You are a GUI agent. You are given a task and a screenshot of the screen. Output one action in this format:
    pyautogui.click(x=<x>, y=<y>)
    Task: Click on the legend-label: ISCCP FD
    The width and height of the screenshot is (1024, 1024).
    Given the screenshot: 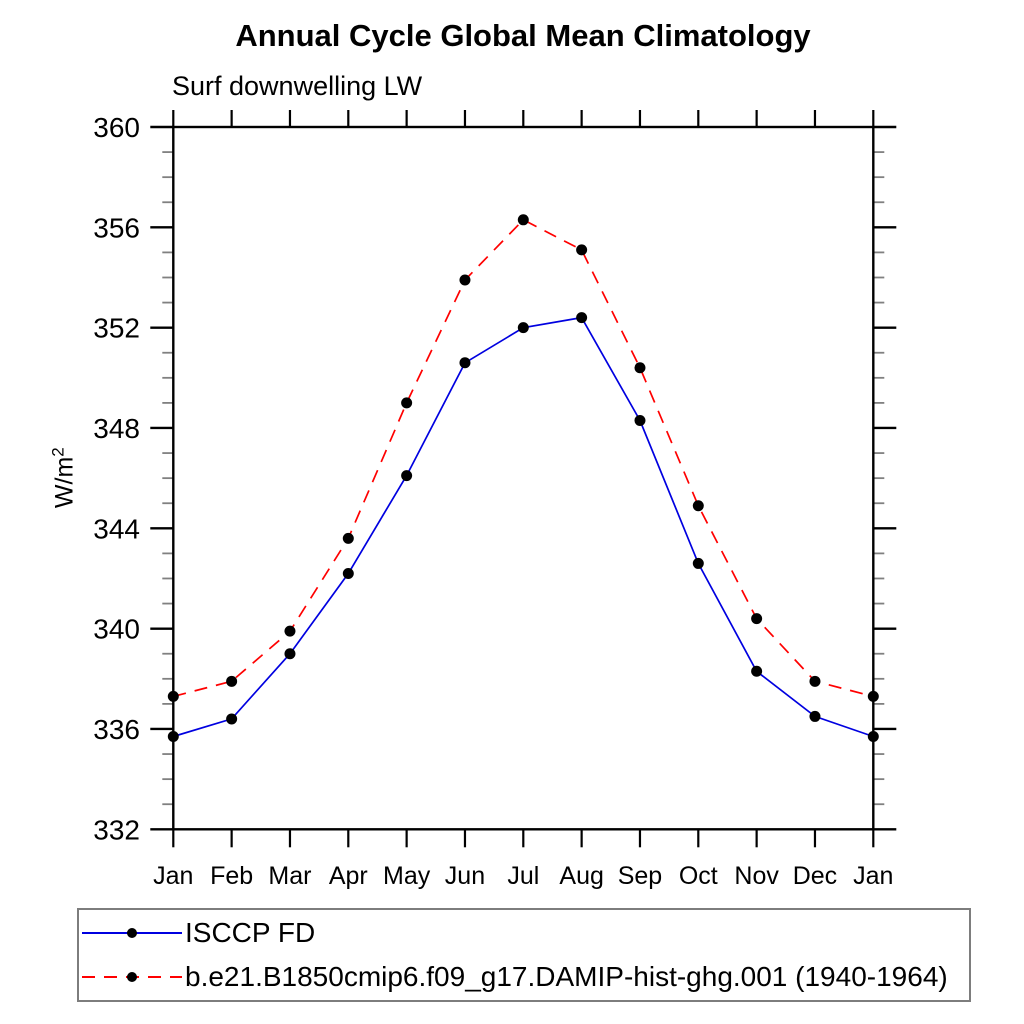 What is the action you would take?
    pyautogui.click(x=250, y=933)
    